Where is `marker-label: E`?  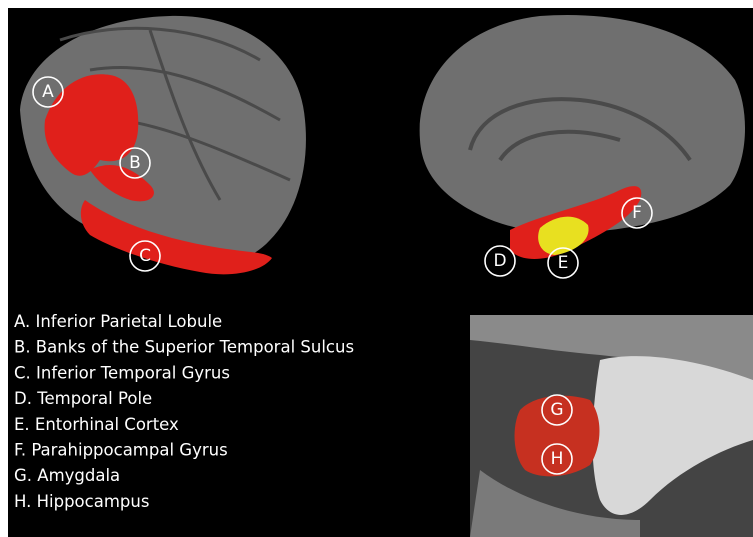
marker-label: E is located at coordinates (563, 263).